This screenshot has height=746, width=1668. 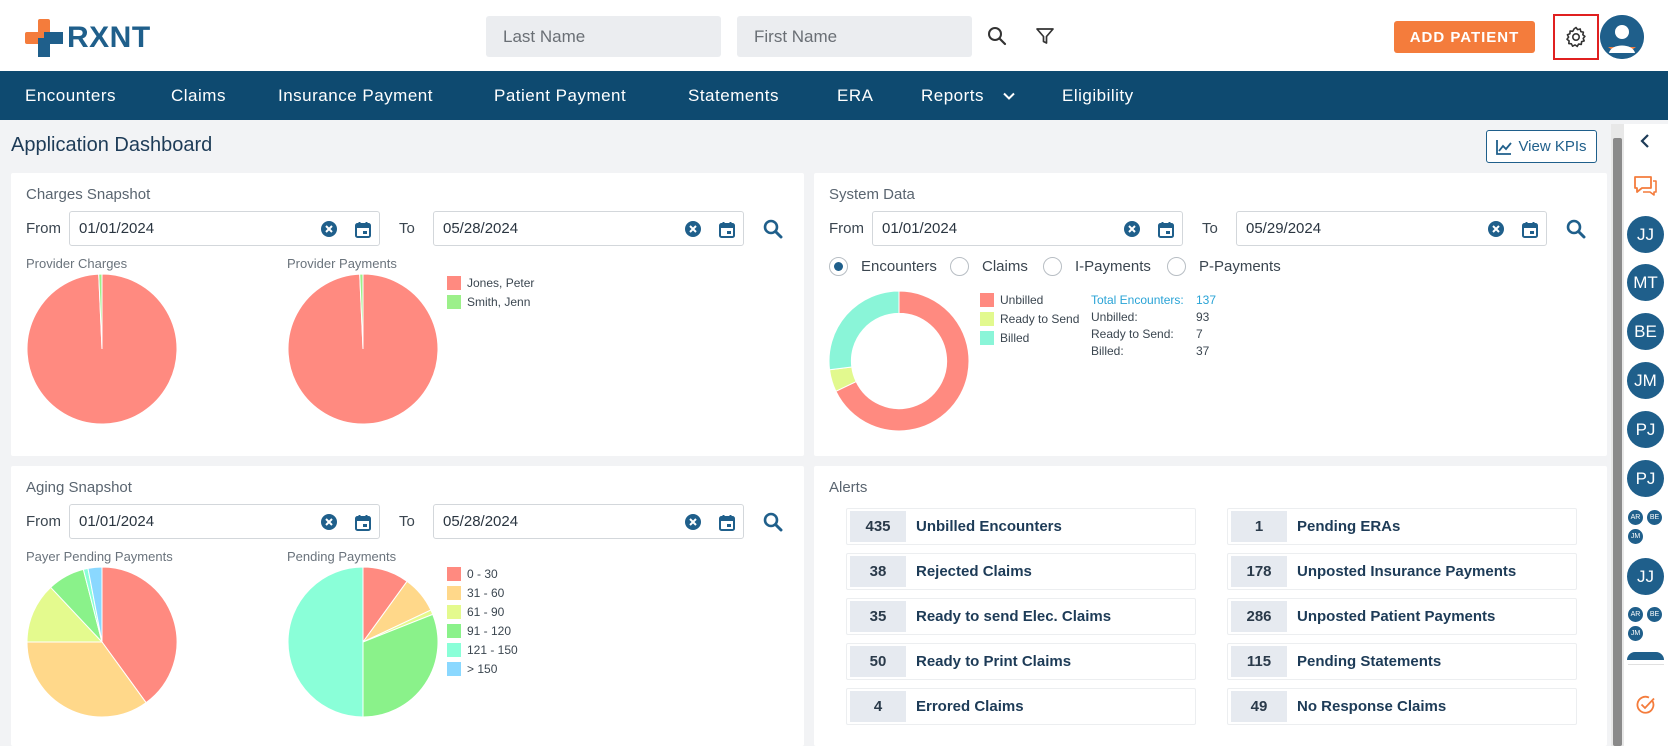 What do you see at coordinates (472, 574) in the screenshot?
I see `legend-item: 0 - 30` at bounding box center [472, 574].